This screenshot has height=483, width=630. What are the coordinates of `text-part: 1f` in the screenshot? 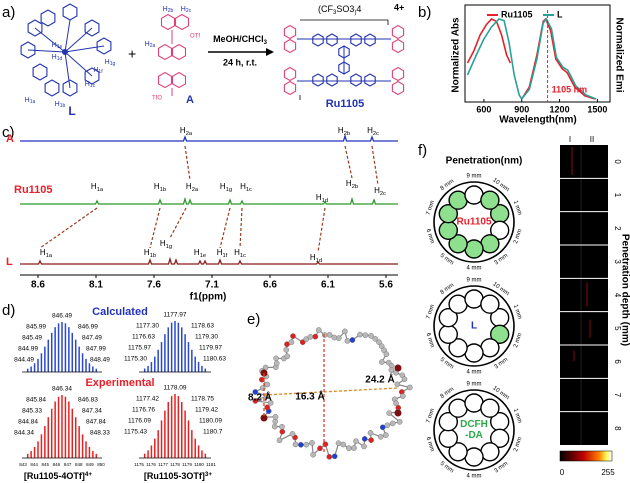 It's located at (100, 72).